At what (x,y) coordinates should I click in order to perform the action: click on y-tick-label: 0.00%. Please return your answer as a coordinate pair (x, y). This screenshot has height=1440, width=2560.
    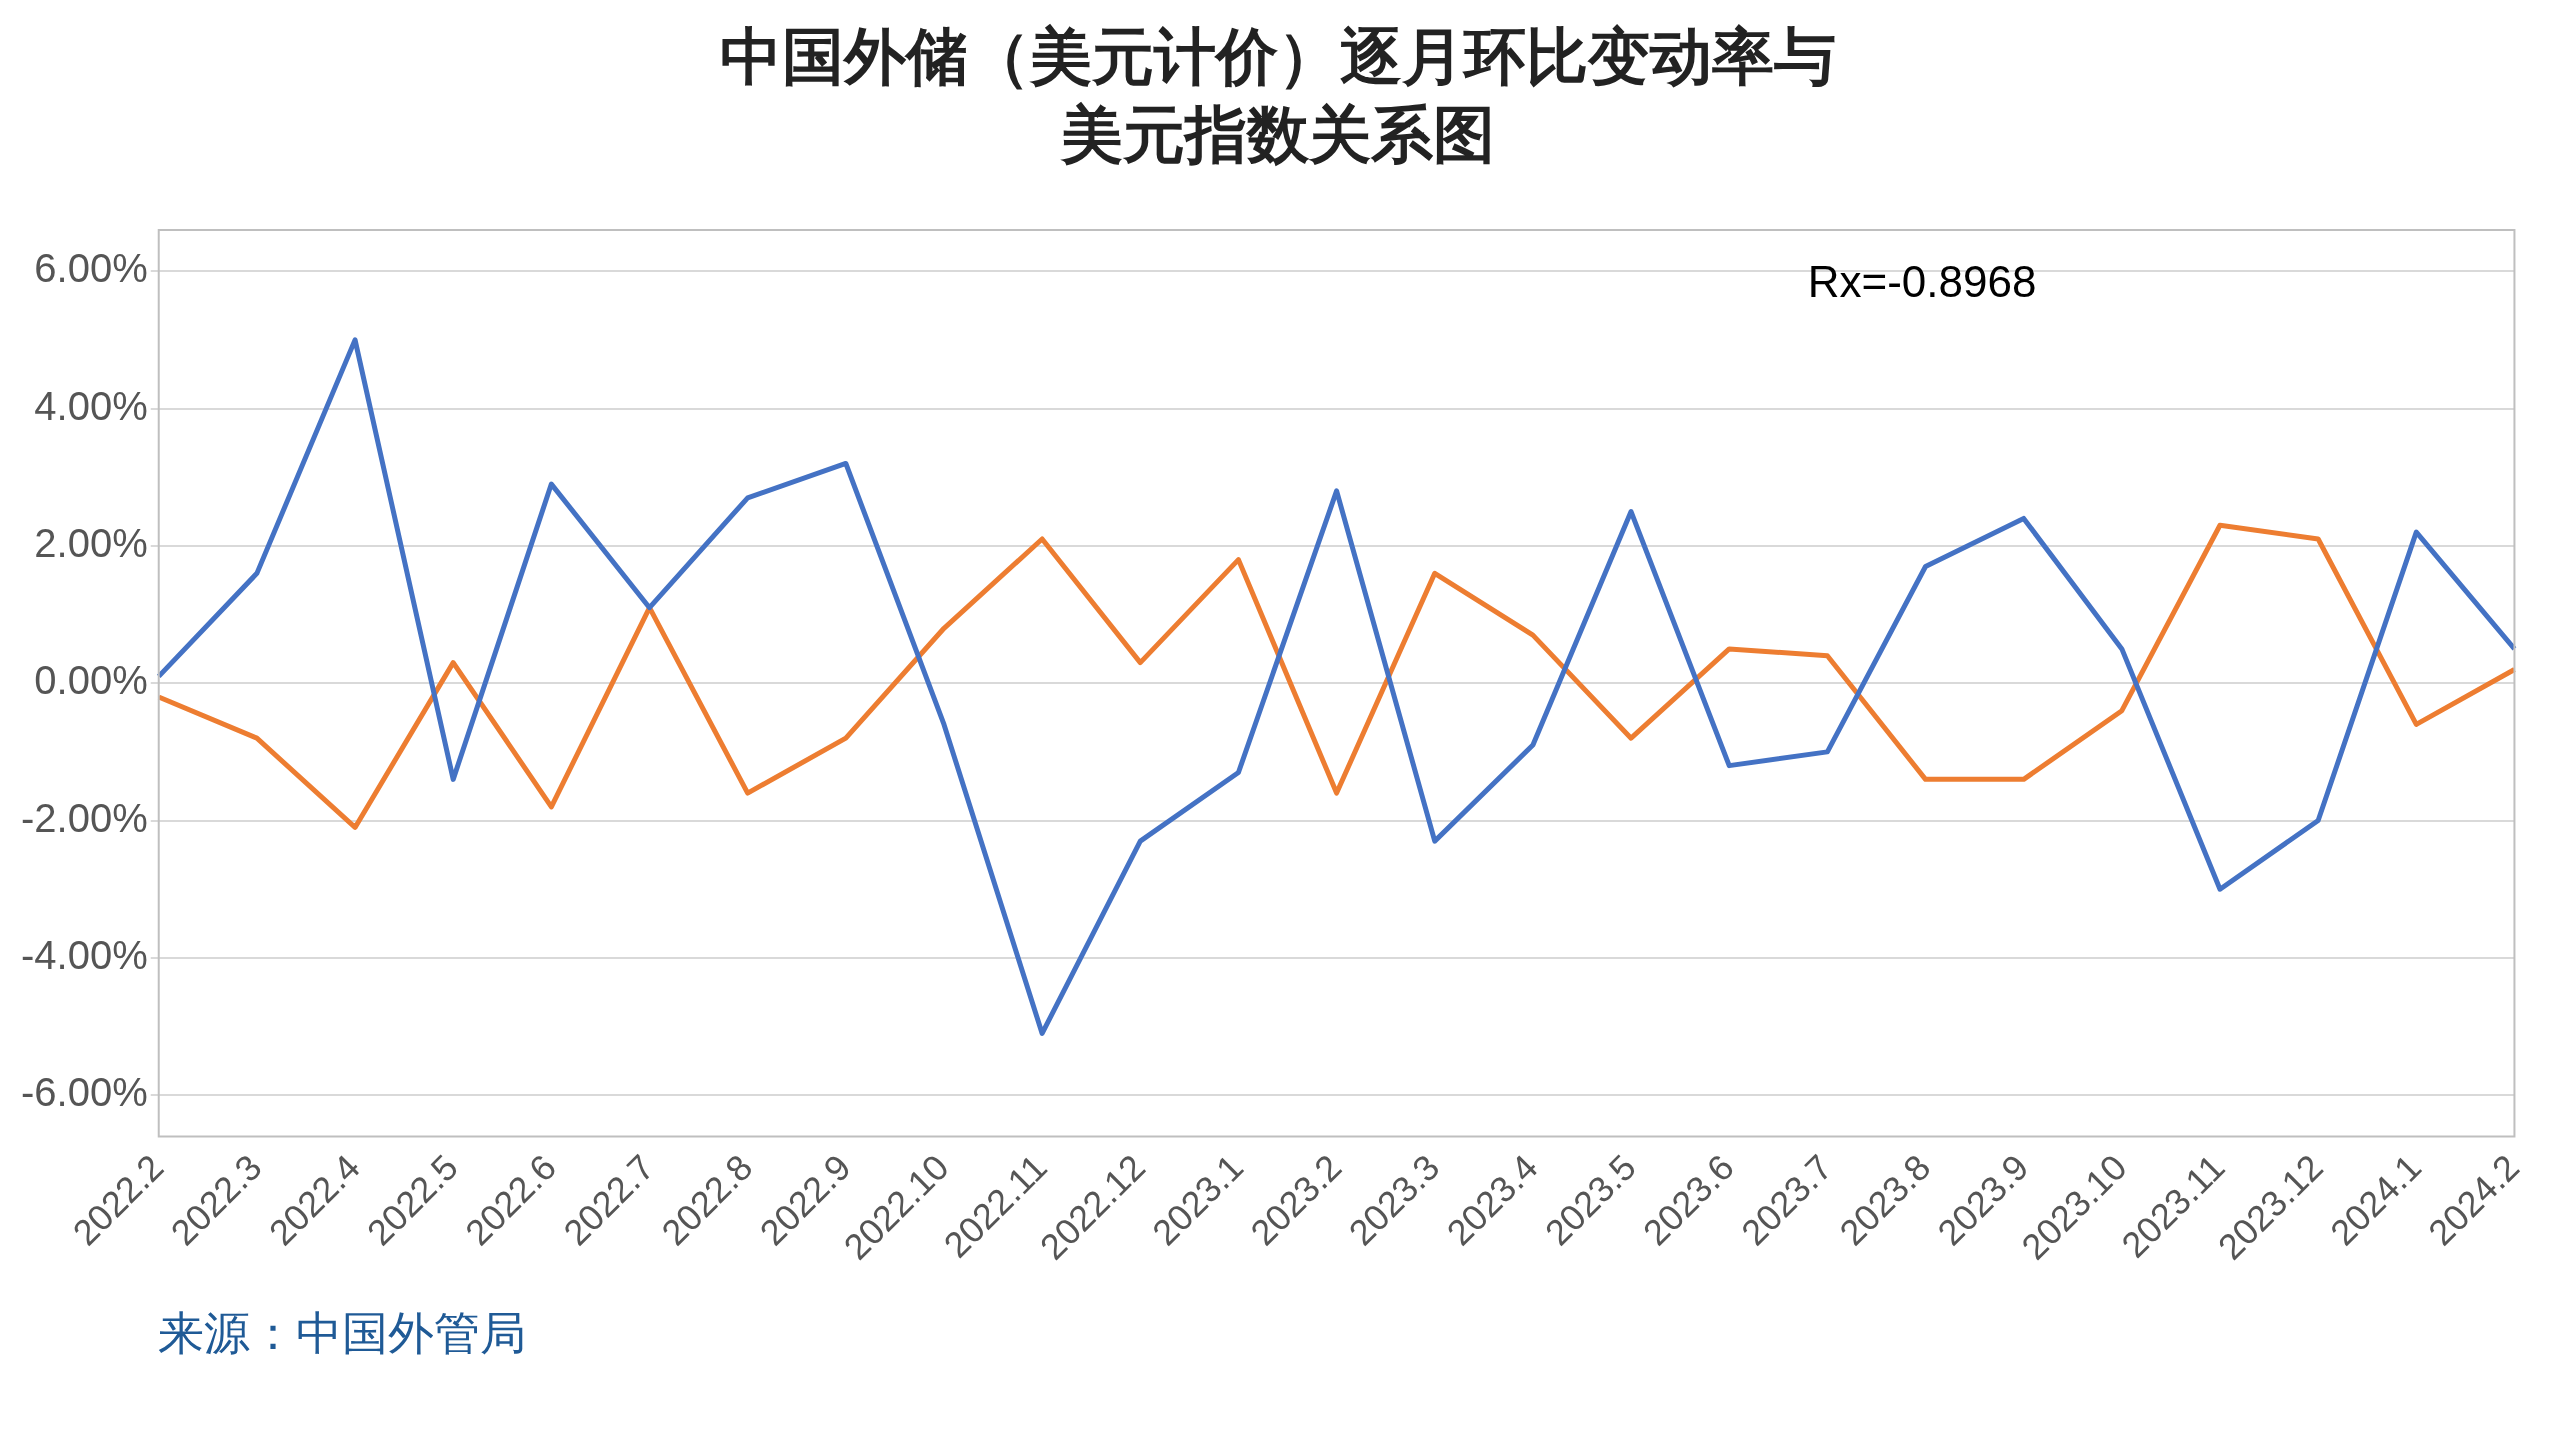
    Looking at the image, I should click on (91, 680).